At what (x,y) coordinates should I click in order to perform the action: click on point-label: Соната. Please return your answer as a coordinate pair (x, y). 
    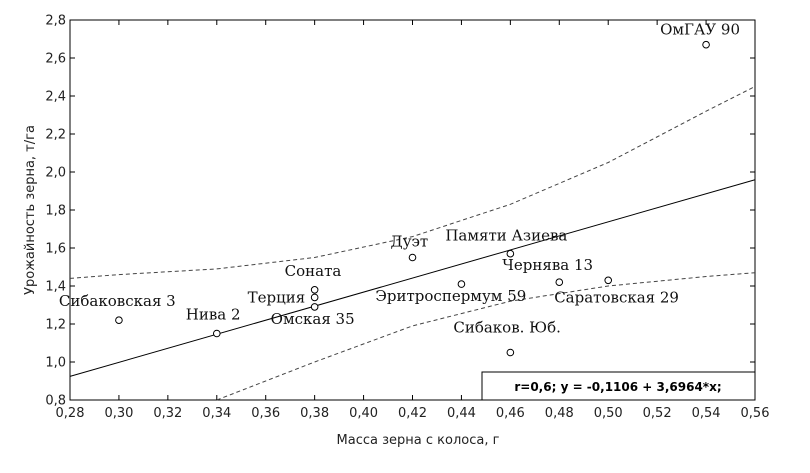
    Looking at the image, I should click on (313, 271).